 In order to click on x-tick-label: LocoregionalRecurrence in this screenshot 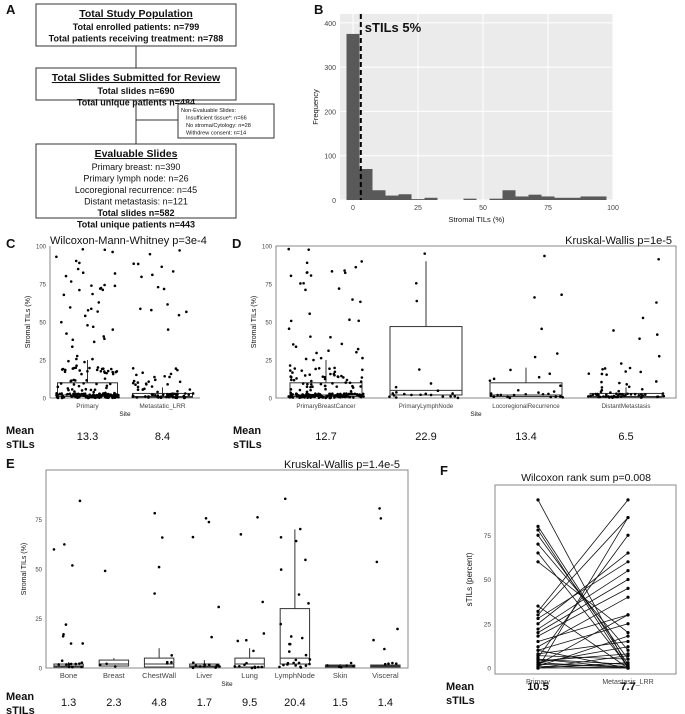, I will do `click(526, 406)`.